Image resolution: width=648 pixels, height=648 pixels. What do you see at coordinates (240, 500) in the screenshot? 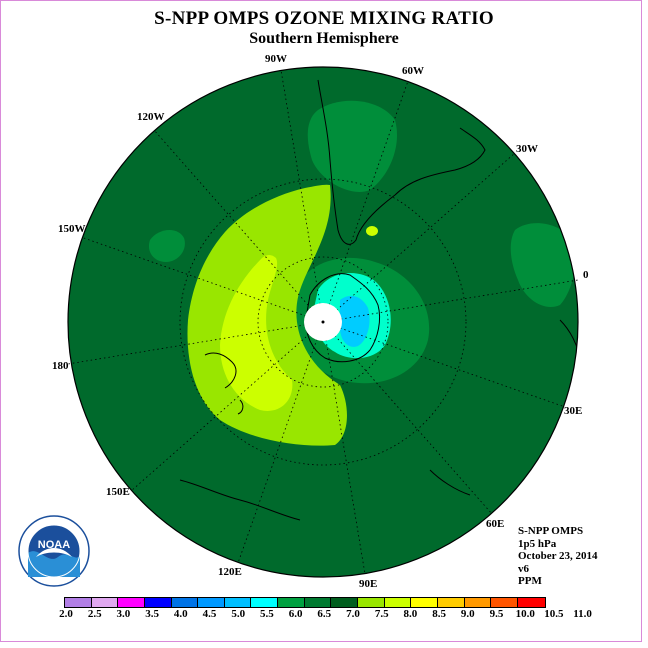
I see `indonesia-coast` at bounding box center [240, 500].